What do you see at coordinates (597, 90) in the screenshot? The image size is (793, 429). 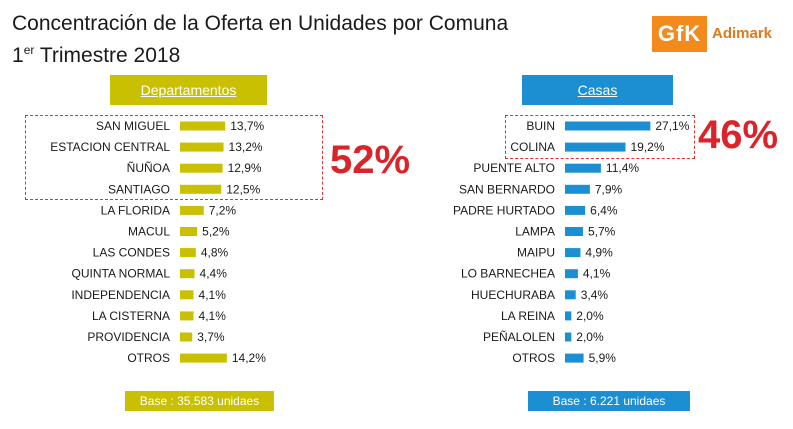 I see `casas-panel-title: Casas` at bounding box center [597, 90].